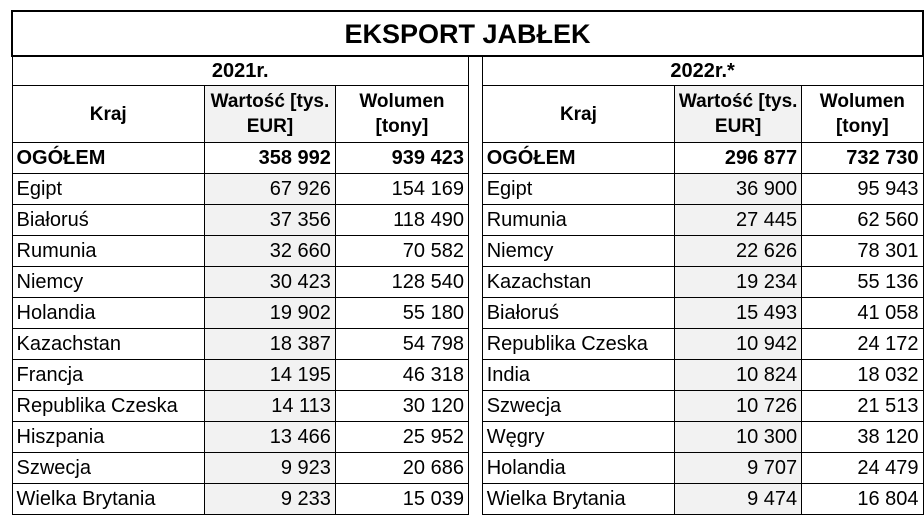  Describe the element at coordinates (738, 114) in the screenshot. I see `header-value-right: Wartość [tys. EUR]` at that location.